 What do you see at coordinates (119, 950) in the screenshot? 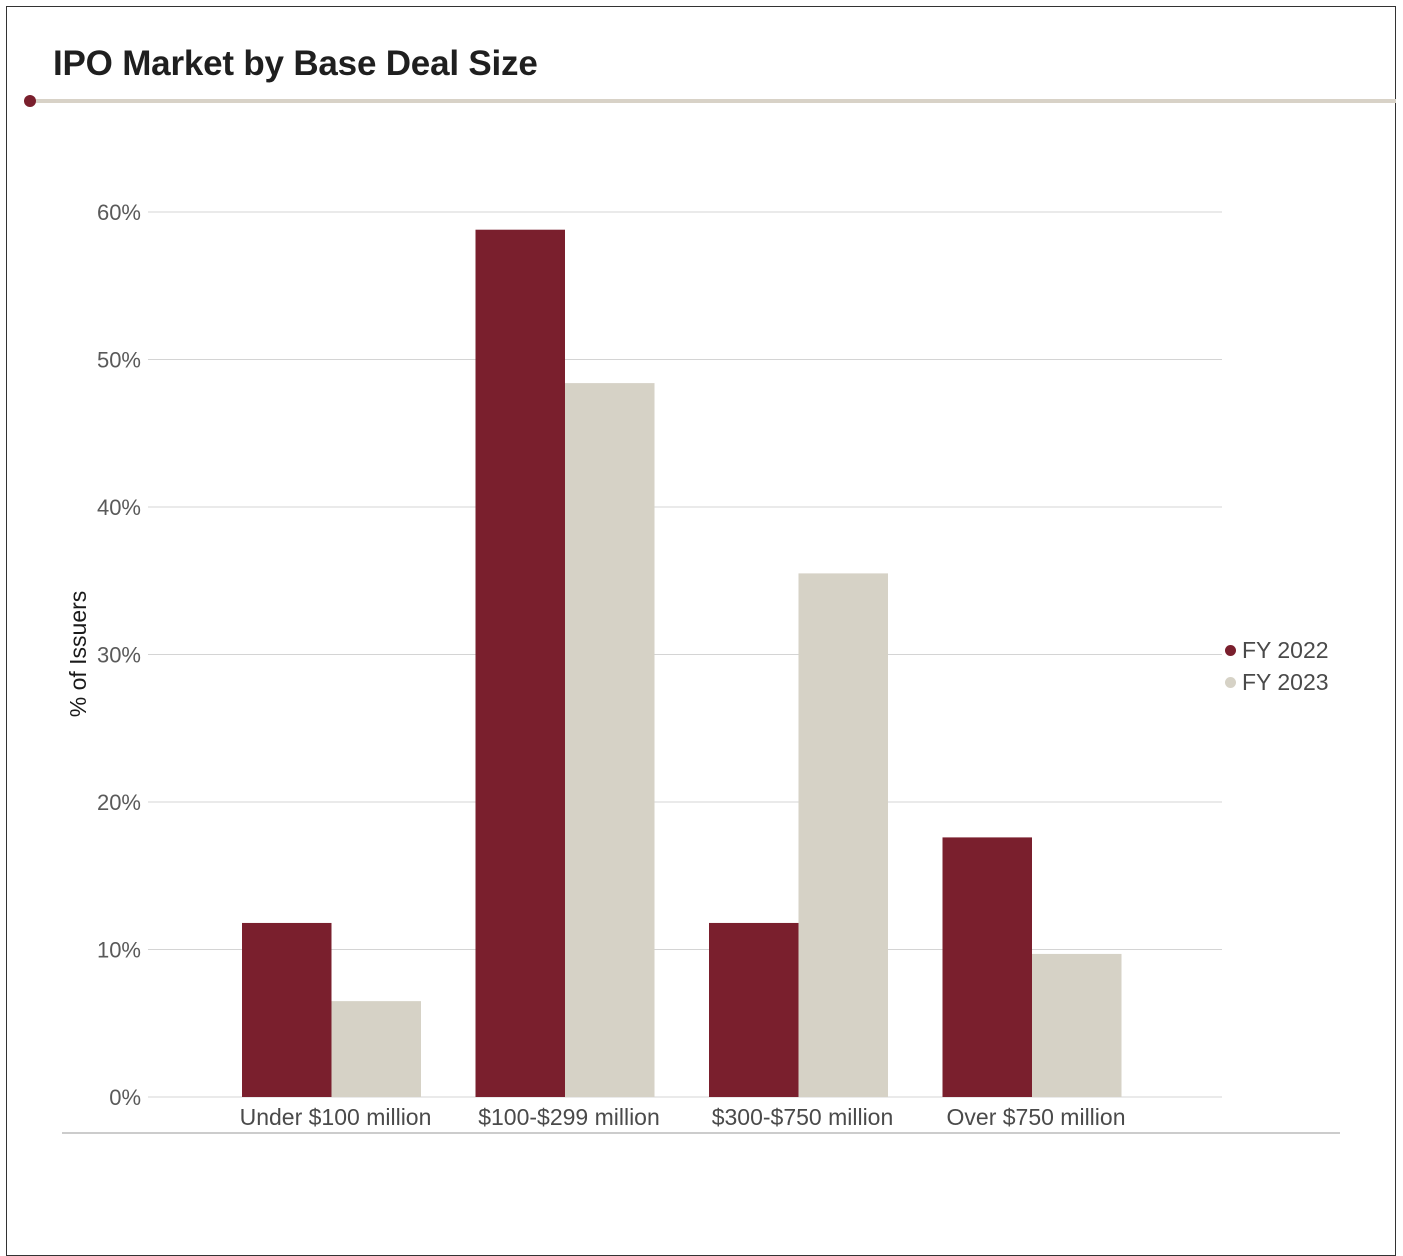
I see `y-tick-label: 10%` at bounding box center [119, 950].